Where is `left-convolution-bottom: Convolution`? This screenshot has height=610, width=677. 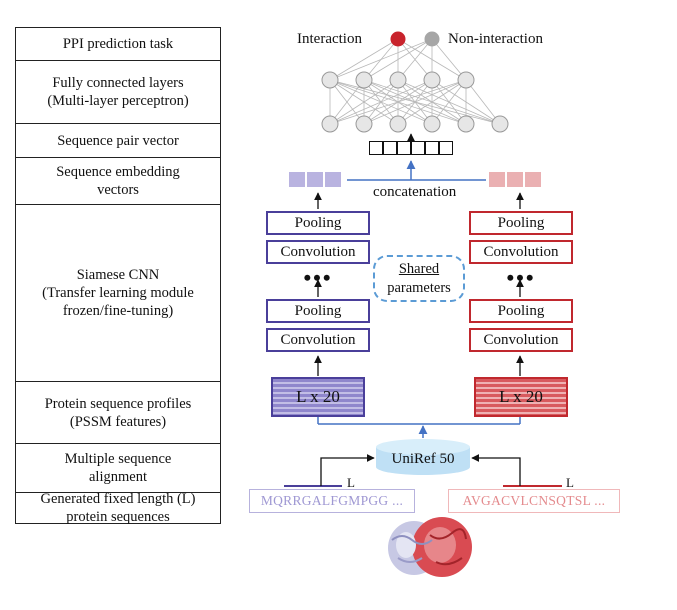
left-convolution-bottom: Convolution is located at coordinates (318, 340).